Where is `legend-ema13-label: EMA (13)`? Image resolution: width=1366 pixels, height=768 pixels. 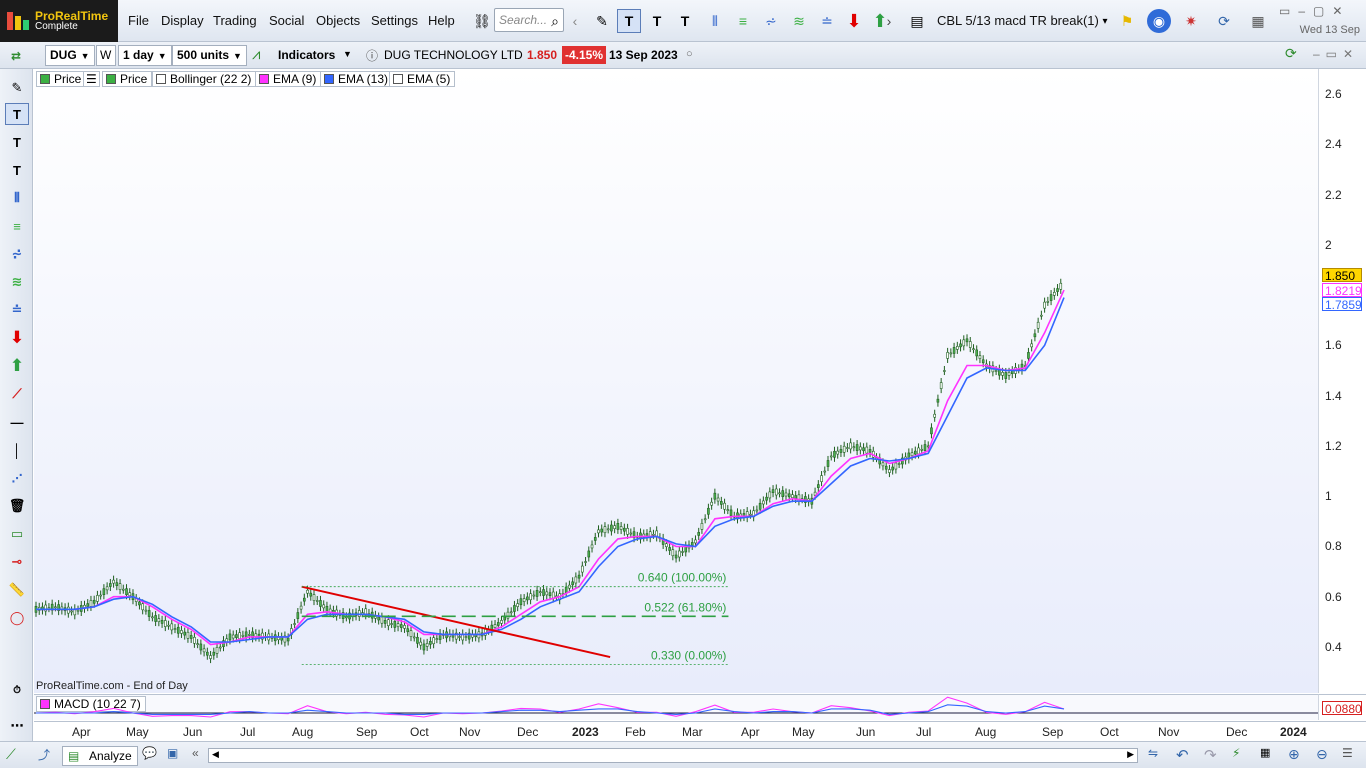 legend-ema13-label: EMA (13) is located at coordinates (363, 79).